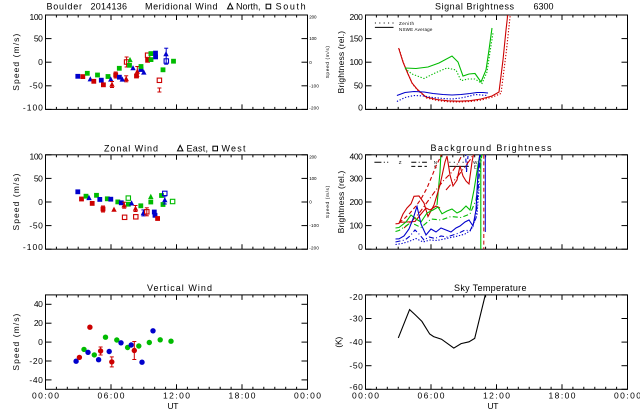  Describe the element at coordinates (181, 6) in the screenshot. I see `svg-text: Meridional Wind` at that location.